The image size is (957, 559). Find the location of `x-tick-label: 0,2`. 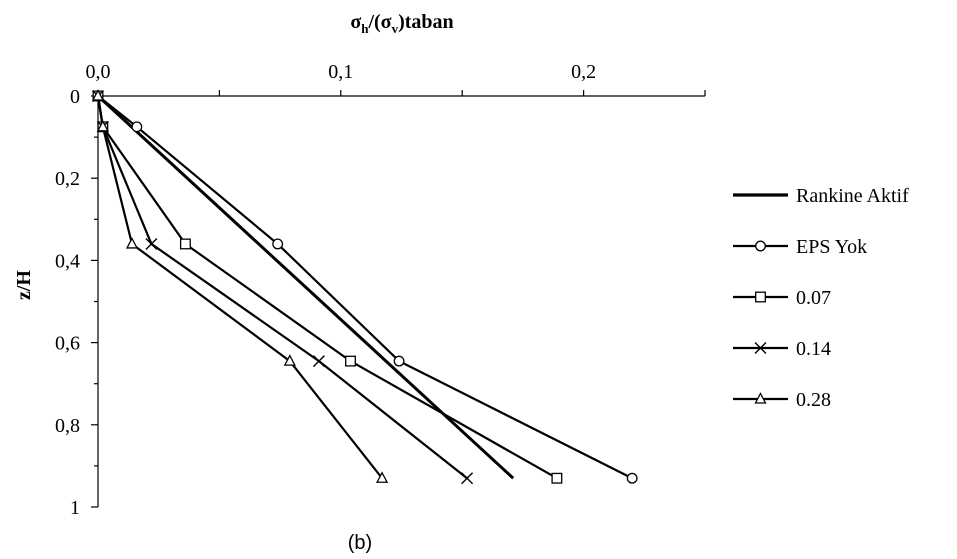

x-tick-label: 0,2 is located at coordinates (583, 72).